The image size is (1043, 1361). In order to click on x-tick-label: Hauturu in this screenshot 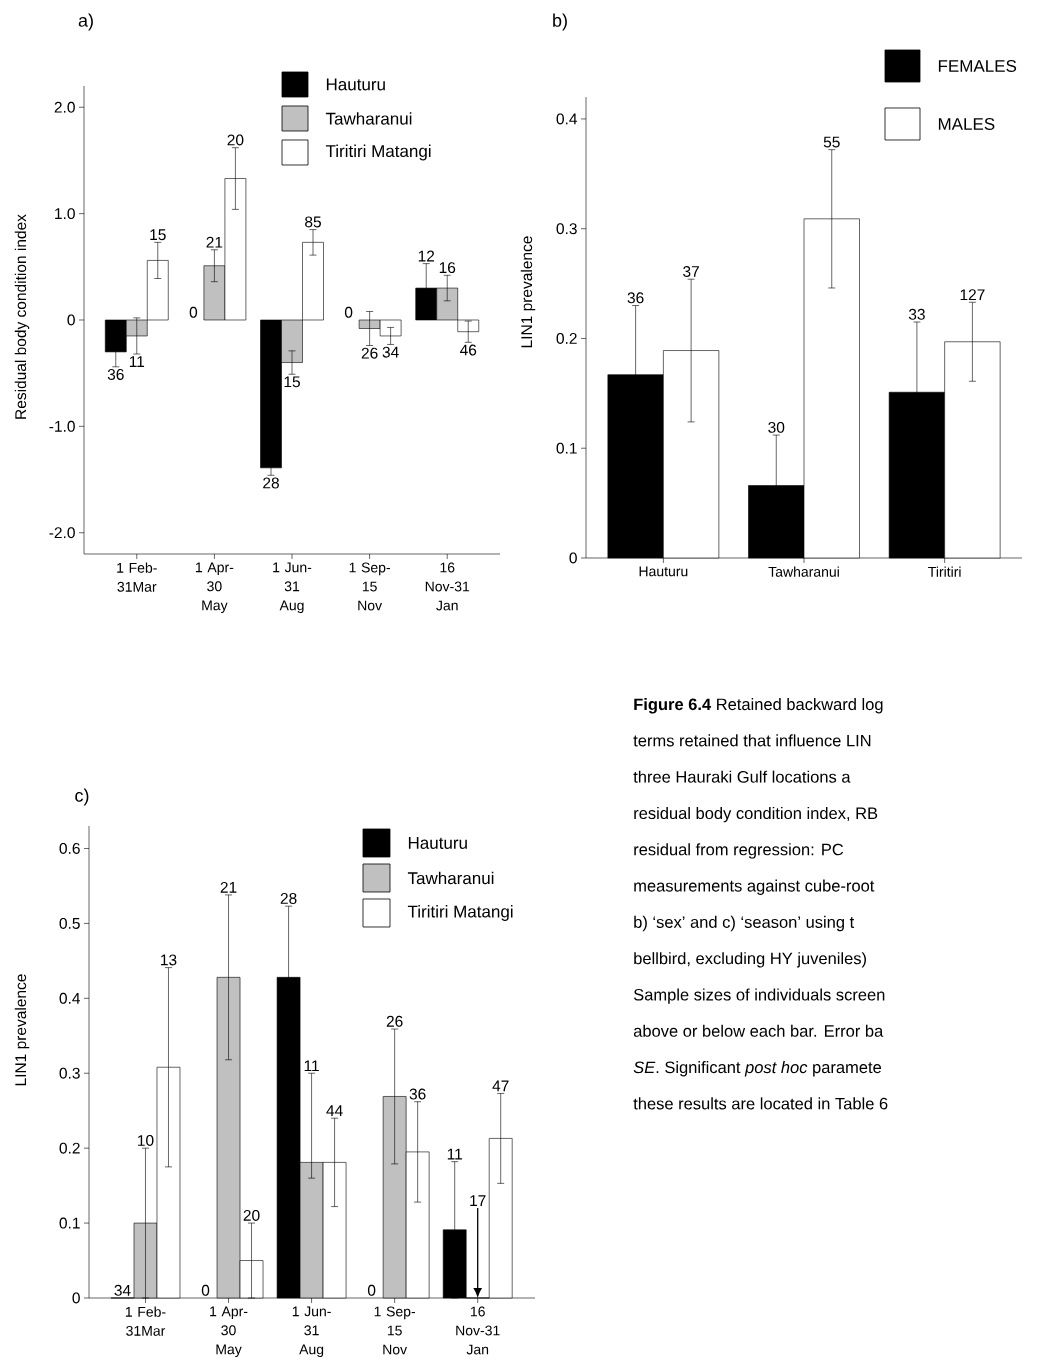, I will do `click(663, 571)`.